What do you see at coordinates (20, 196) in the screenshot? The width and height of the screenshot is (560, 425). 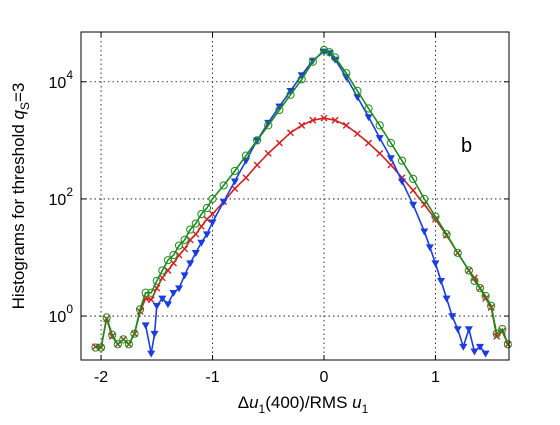 I see `y-axis-label: Histograms for threshold qS=3` at bounding box center [20, 196].